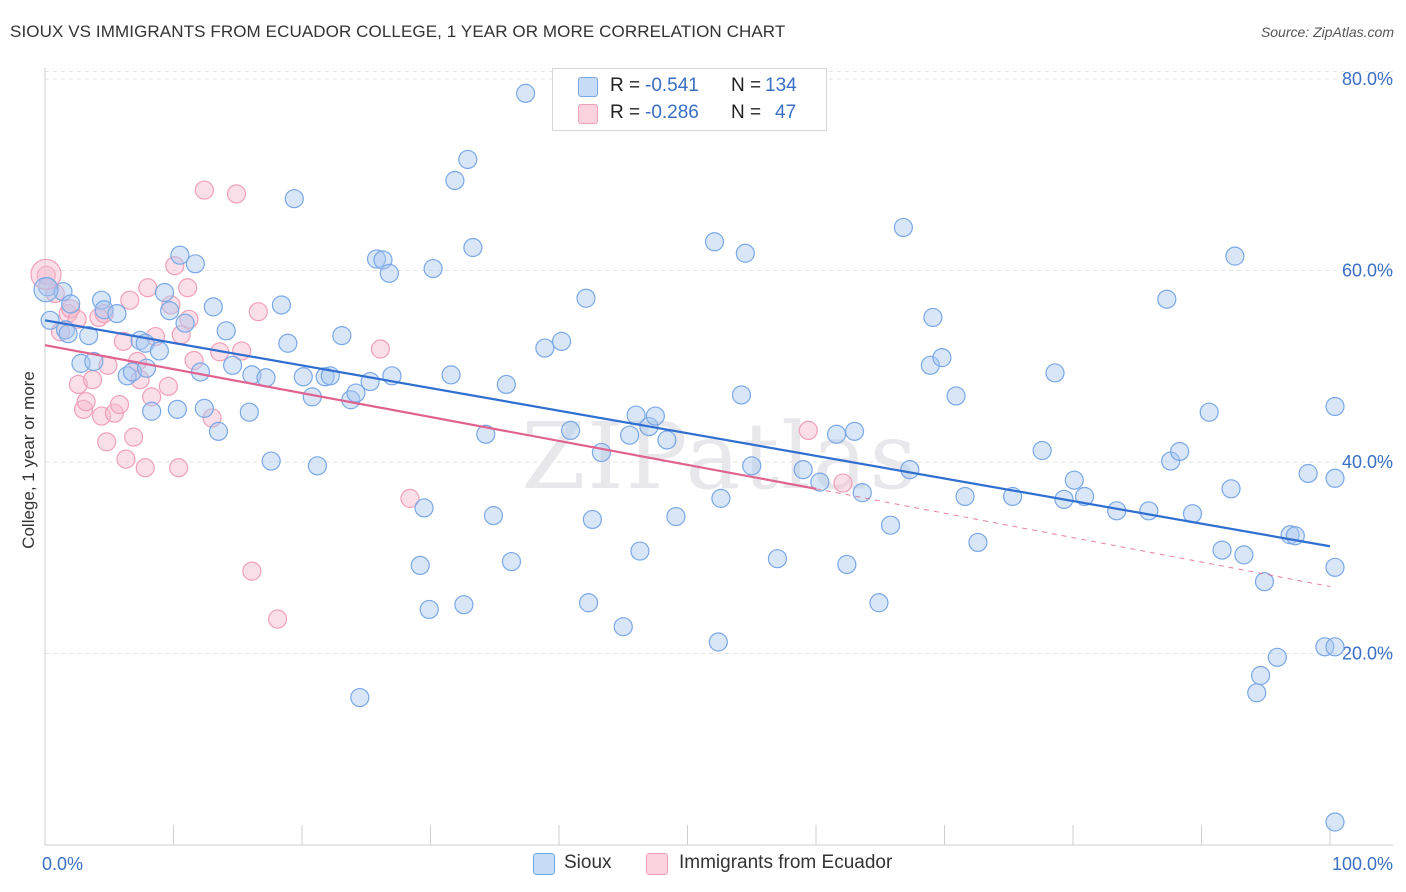  Describe the element at coordinates (746, 112) in the screenshot. I see `legend-n-label: N =` at that location.